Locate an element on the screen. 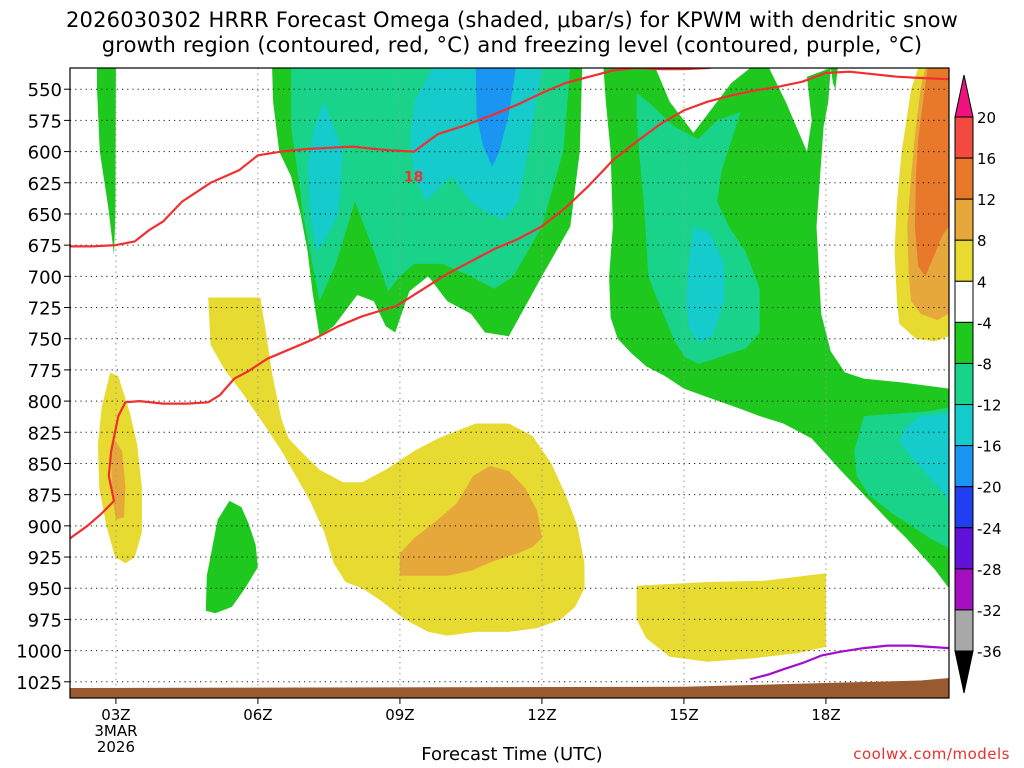 This screenshot has width=1024, height=768. colorbar: 20 16 12 8 4 -4 -8 -12 -16 -20 -24 -28 -32 -36 is located at coordinates (978, 384).